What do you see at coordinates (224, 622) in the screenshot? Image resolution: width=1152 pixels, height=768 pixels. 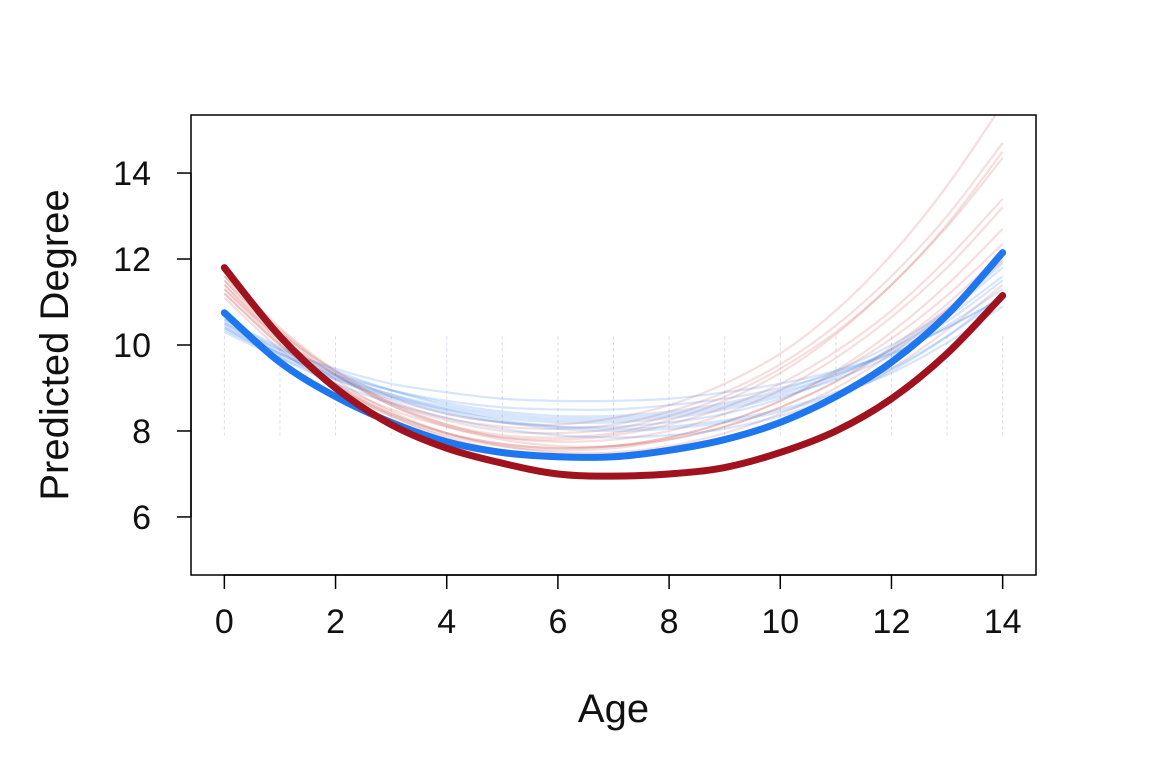 I see `x-tick-label: 0` at bounding box center [224, 622].